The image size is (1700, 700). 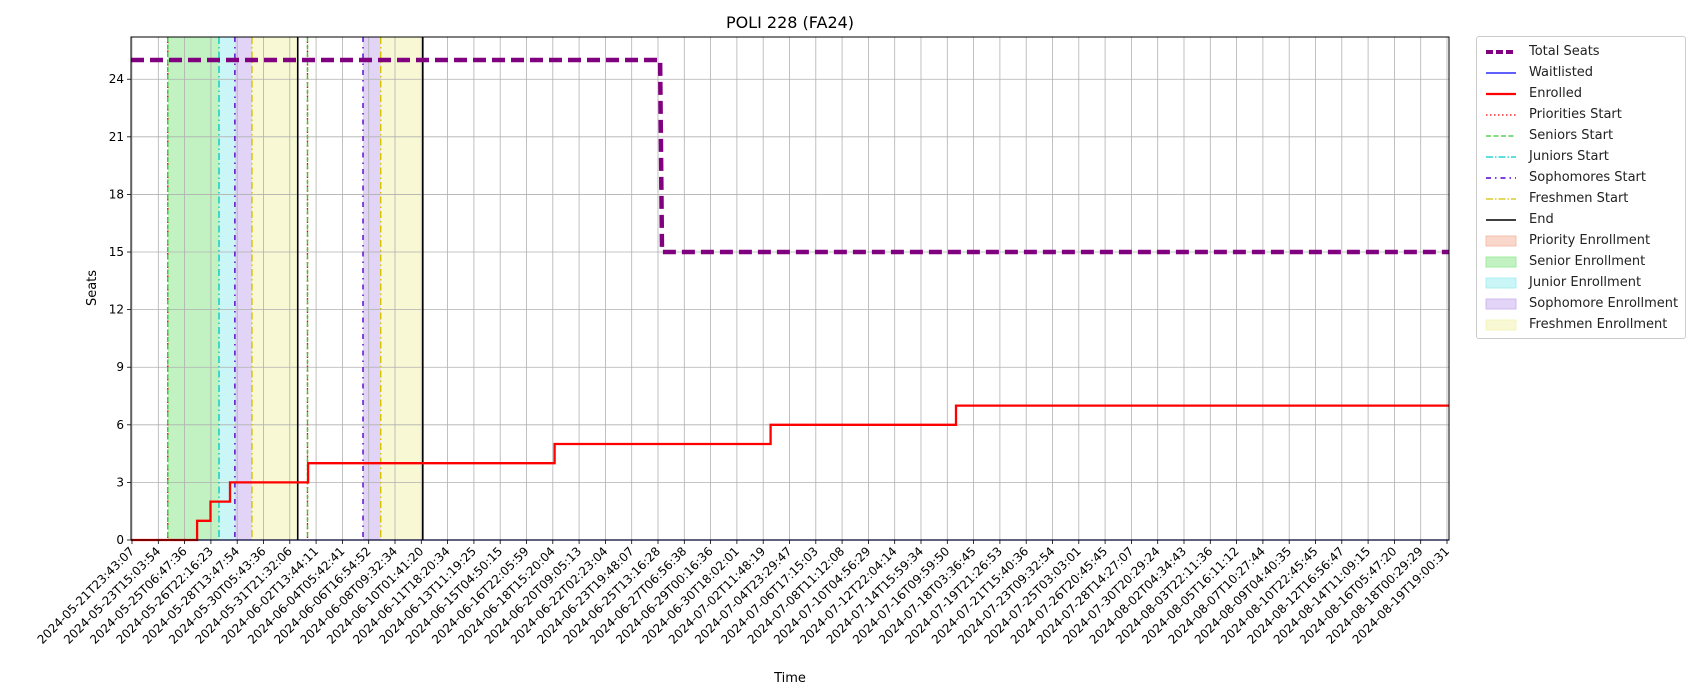 What do you see at coordinates (1598, 324) in the screenshot?
I see `legend-label: Freshmen Enrollment` at bounding box center [1598, 324].